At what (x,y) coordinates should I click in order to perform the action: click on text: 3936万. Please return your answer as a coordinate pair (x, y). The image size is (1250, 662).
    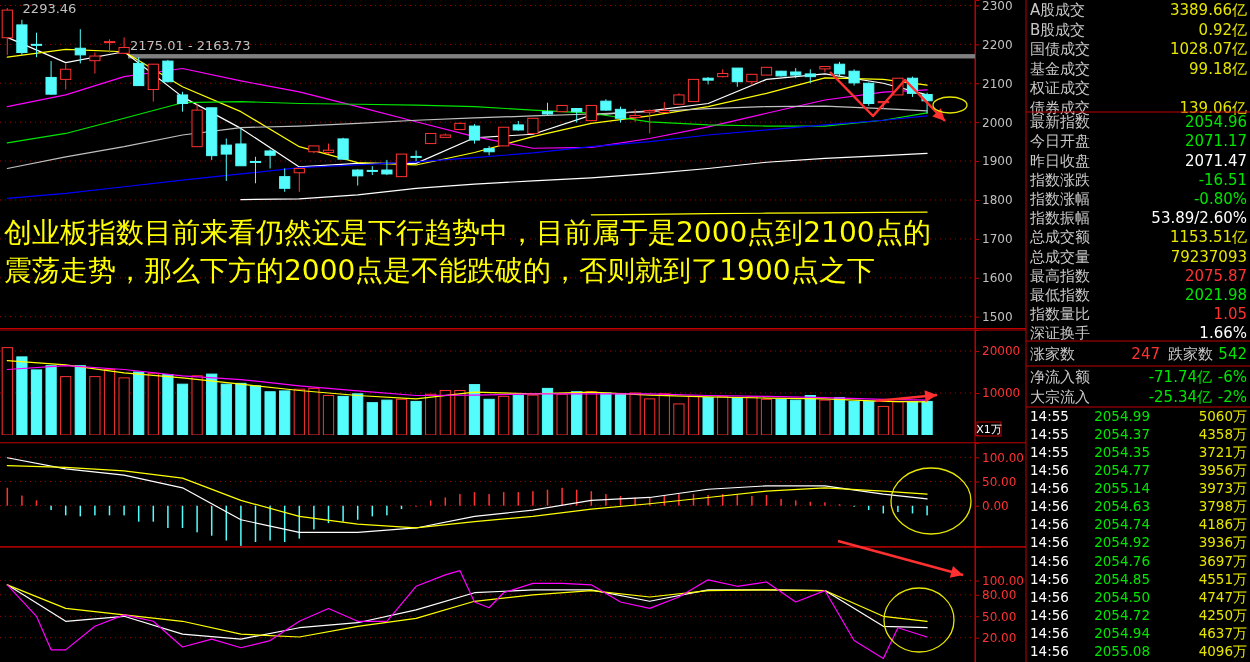
    Looking at the image, I should click on (1222, 542).